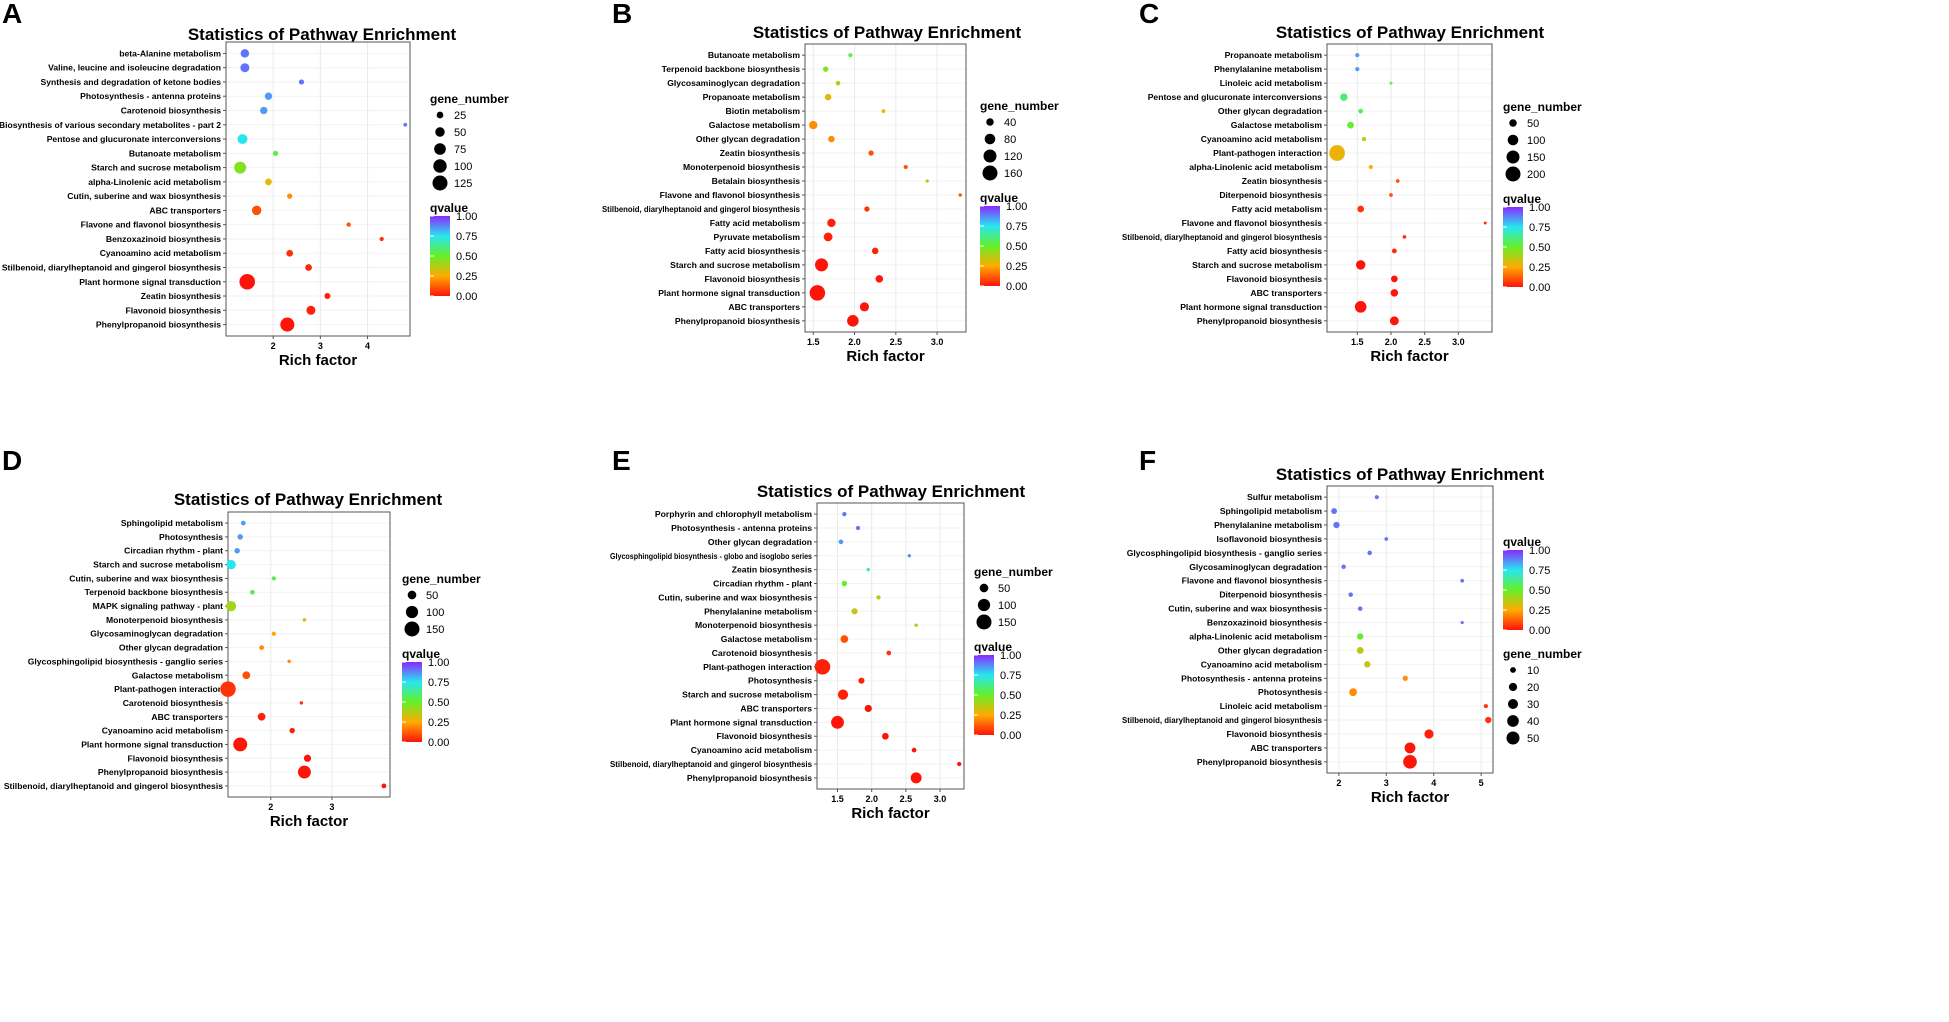 Image resolution: width=1949 pixels, height=1022 pixels. Describe the element at coordinates (12, 14) in the screenshot. I see `panel-letter: A` at that location.